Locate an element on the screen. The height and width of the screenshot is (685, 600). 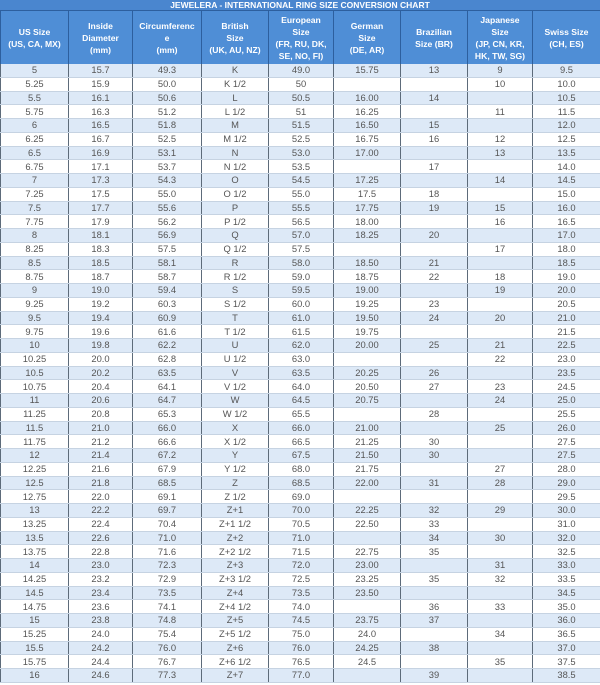
cell-german-size: 16.50 is located at coordinates (367, 125).